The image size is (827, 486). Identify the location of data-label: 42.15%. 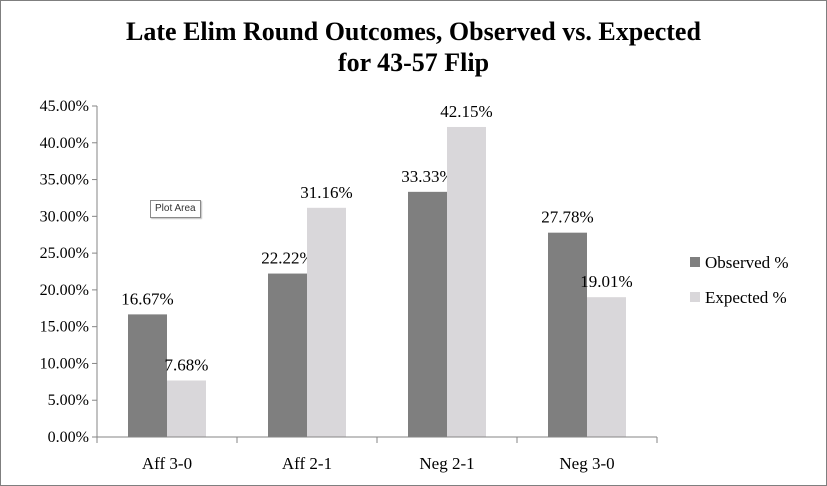
(466, 111).